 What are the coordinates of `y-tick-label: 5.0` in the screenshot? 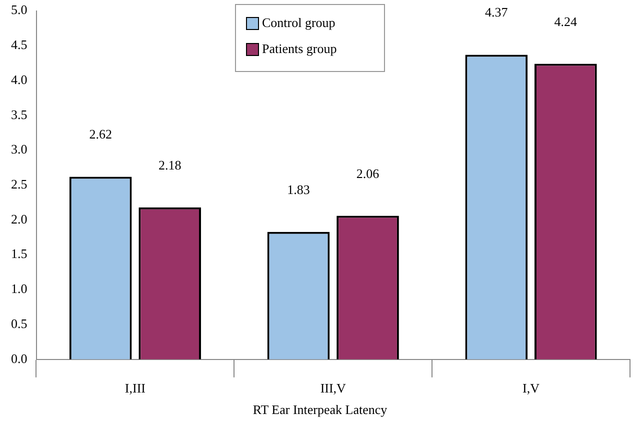 It's located at (19, 10).